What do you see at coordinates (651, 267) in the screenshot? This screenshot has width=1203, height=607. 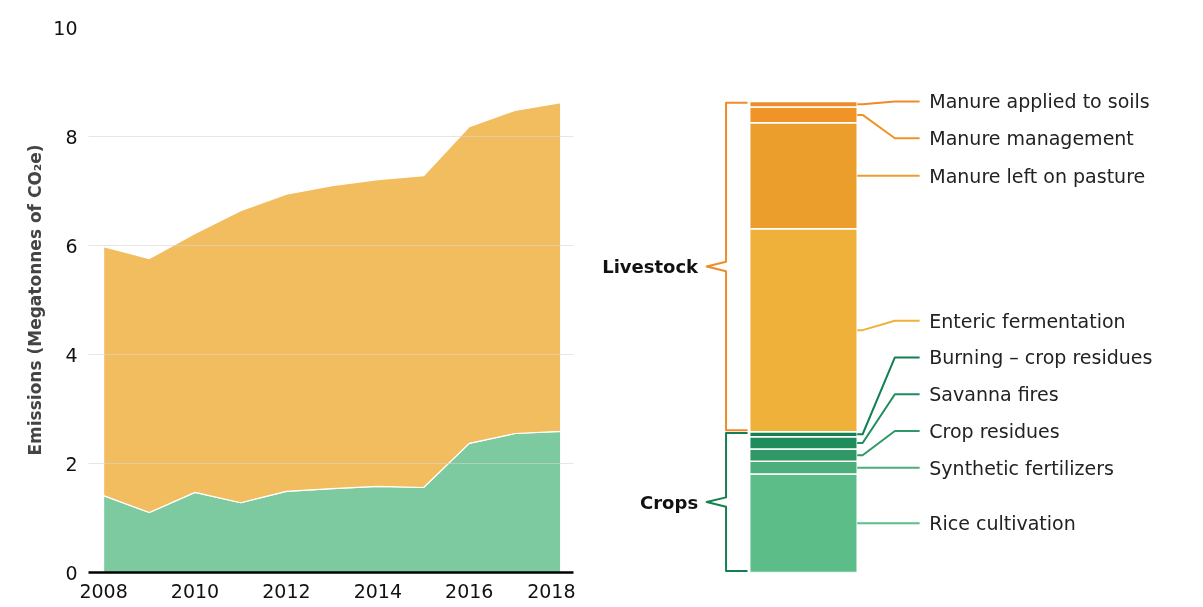 I see `text: Livestock` at bounding box center [651, 267].